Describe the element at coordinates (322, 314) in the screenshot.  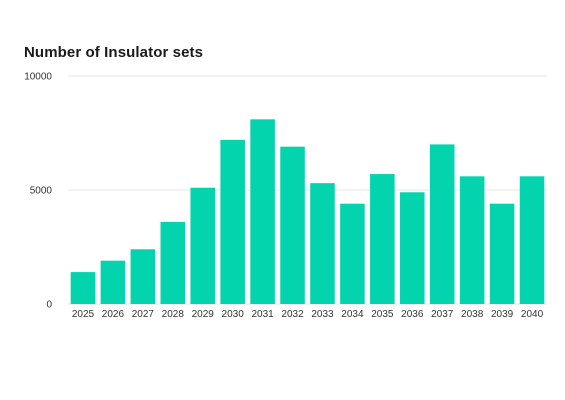
I see `x-tick-label: 2033` at that location.